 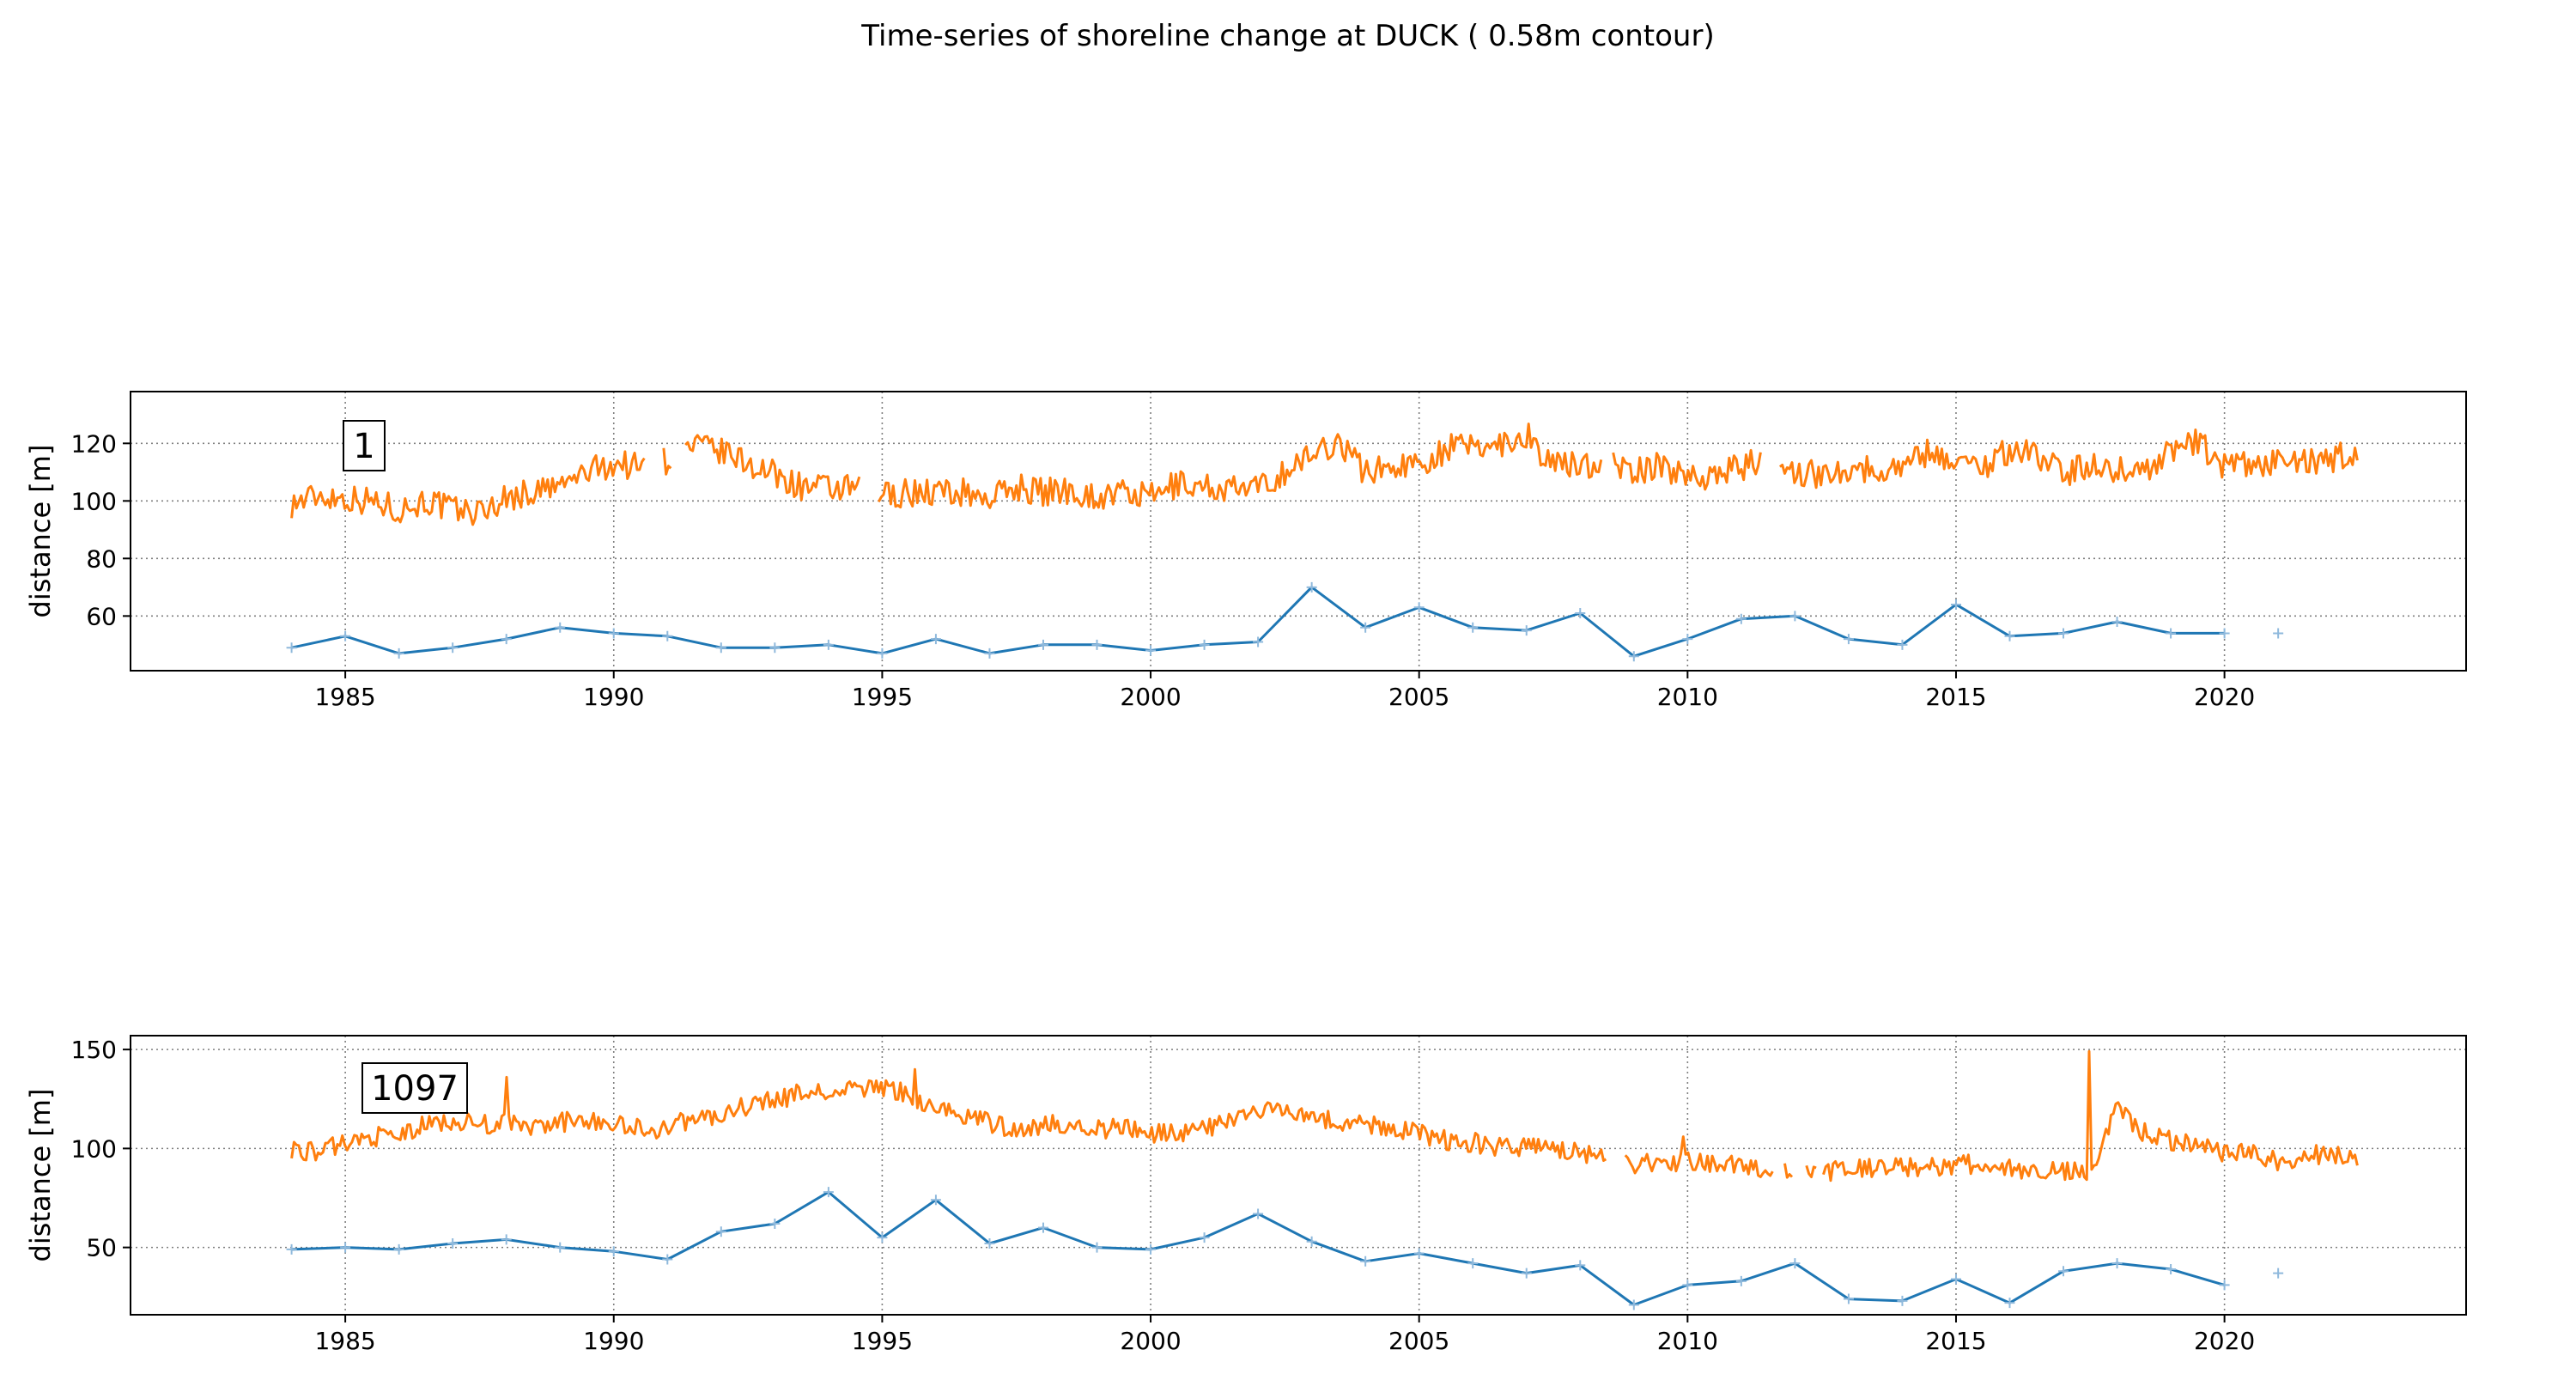 What do you see at coordinates (94, 443) in the screenshot?
I see `y-tick-label: 120` at bounding box center [94, 443].